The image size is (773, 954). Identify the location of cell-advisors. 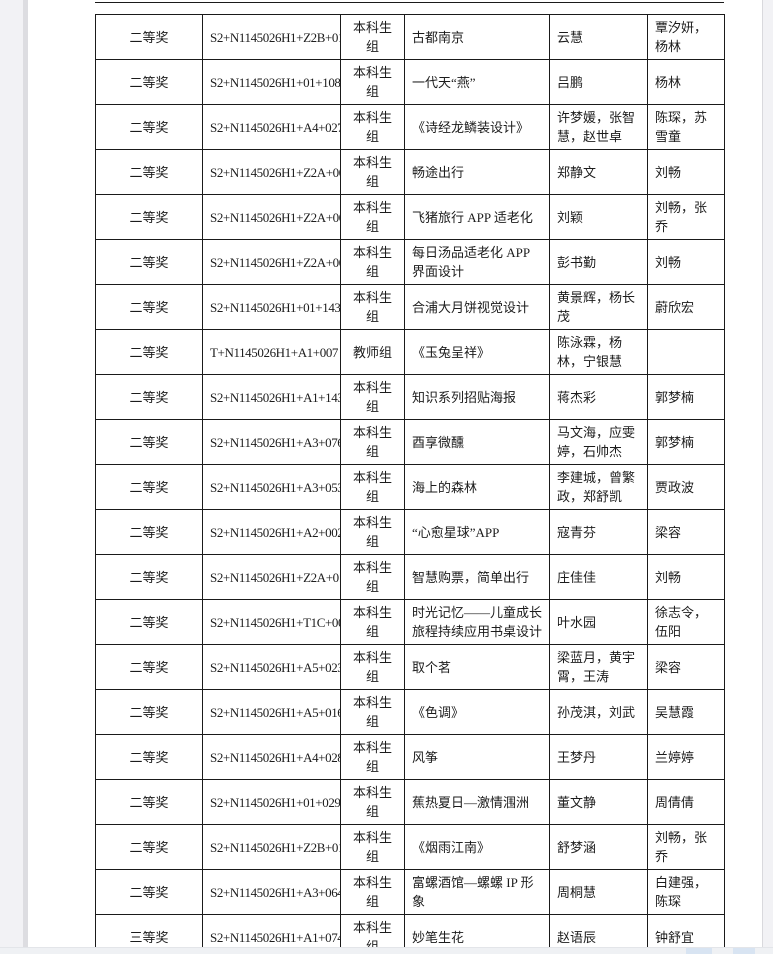
(686, 352).